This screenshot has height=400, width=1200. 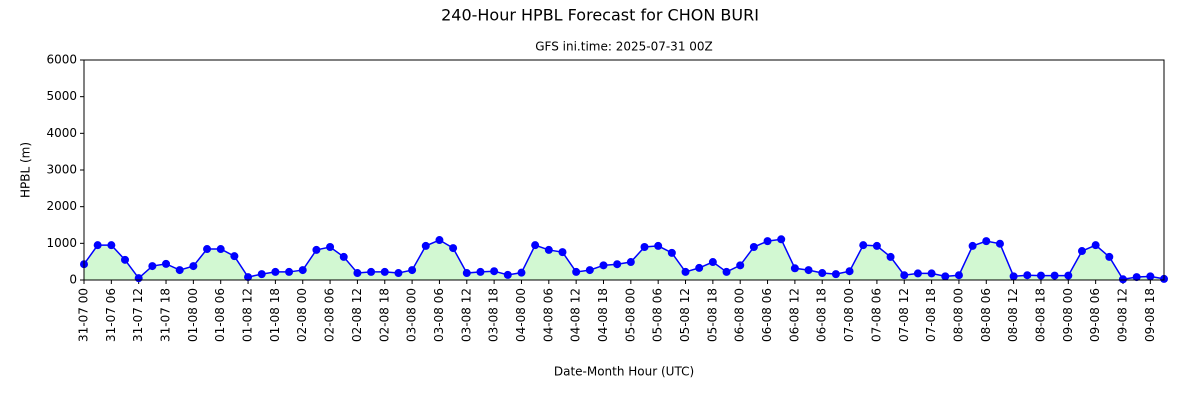 What do you see at coordinates (302, 315) in the screenshot?
I see `x-tick-label: 02-08 00` at bounding box center [302, 315].